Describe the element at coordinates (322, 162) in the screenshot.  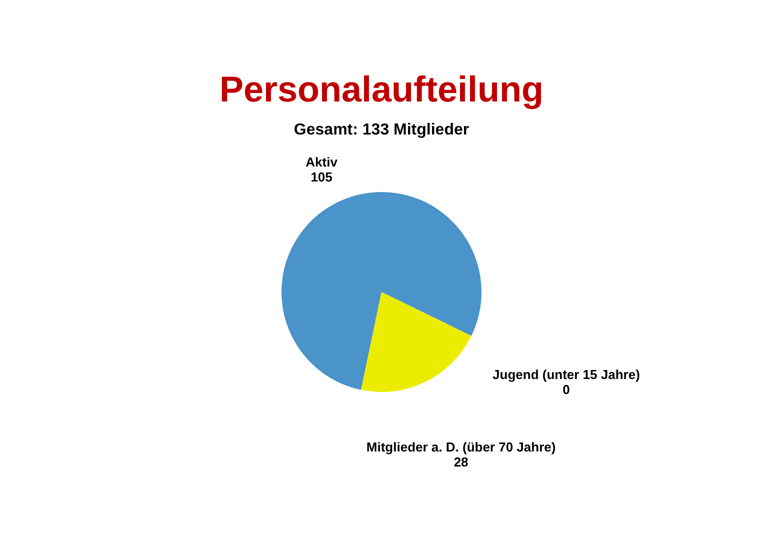
I see `slice-label: Aktiv` at that location.